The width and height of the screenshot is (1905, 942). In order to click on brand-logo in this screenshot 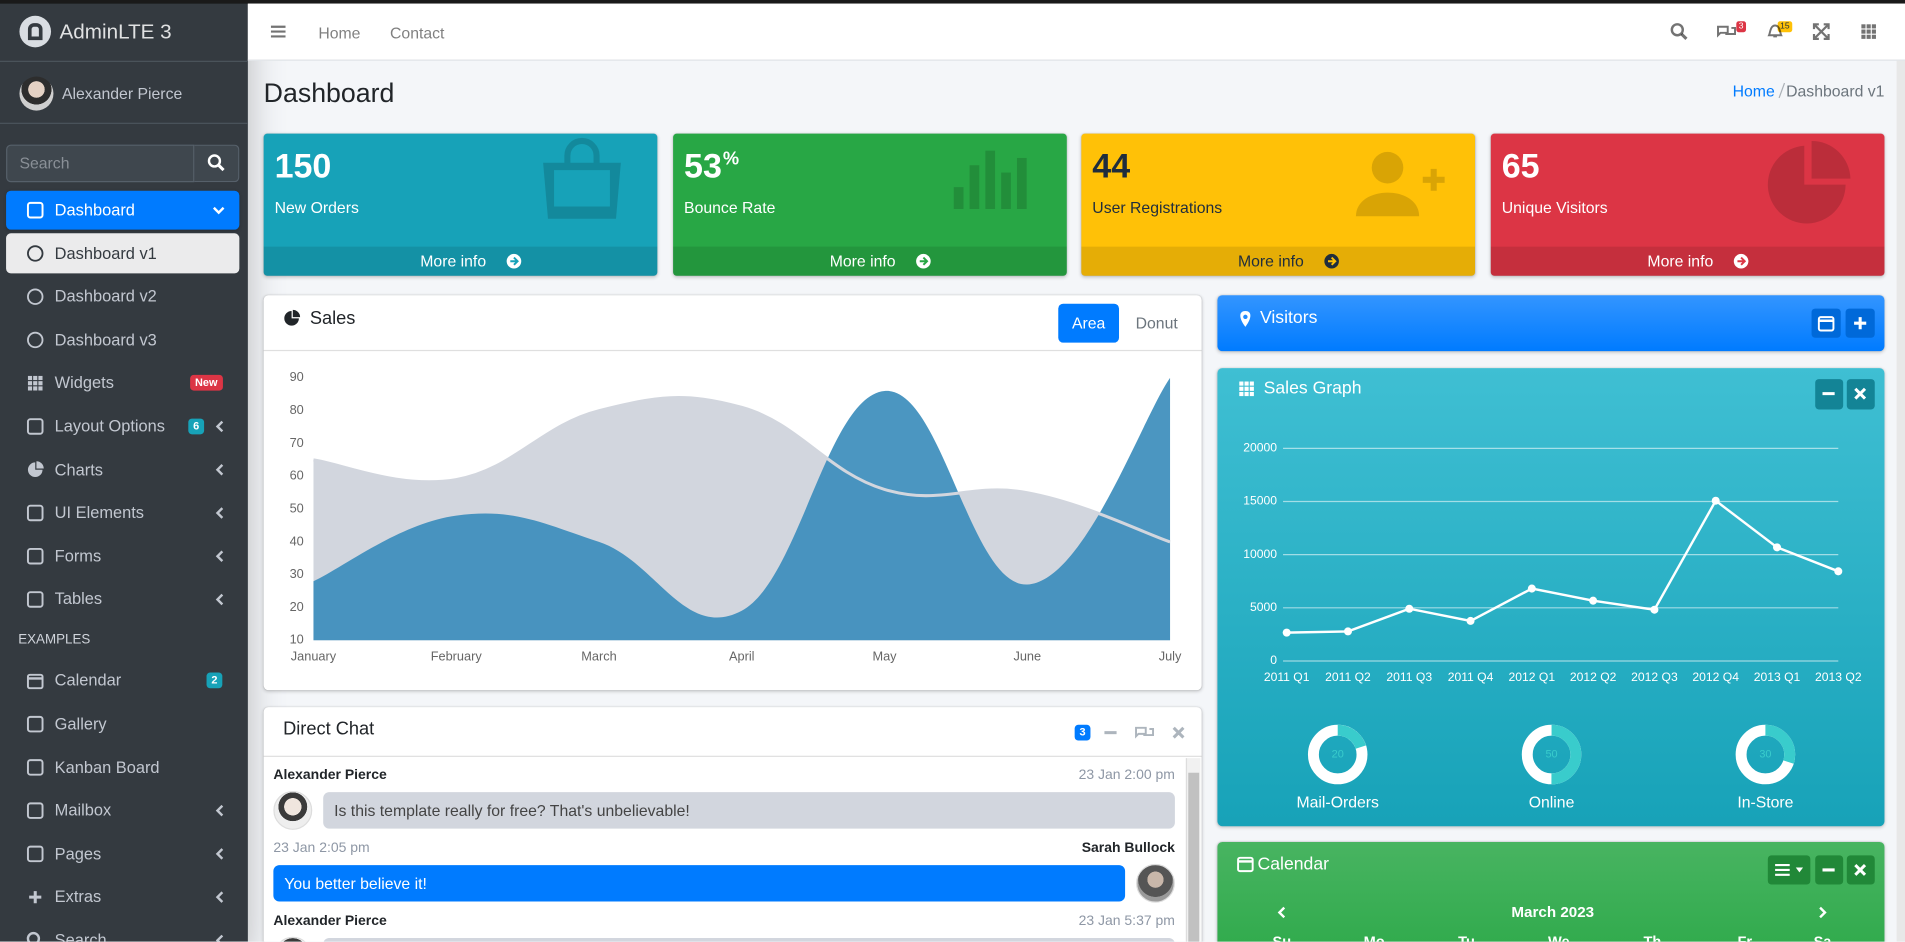, I will do `click(35, 31)`.